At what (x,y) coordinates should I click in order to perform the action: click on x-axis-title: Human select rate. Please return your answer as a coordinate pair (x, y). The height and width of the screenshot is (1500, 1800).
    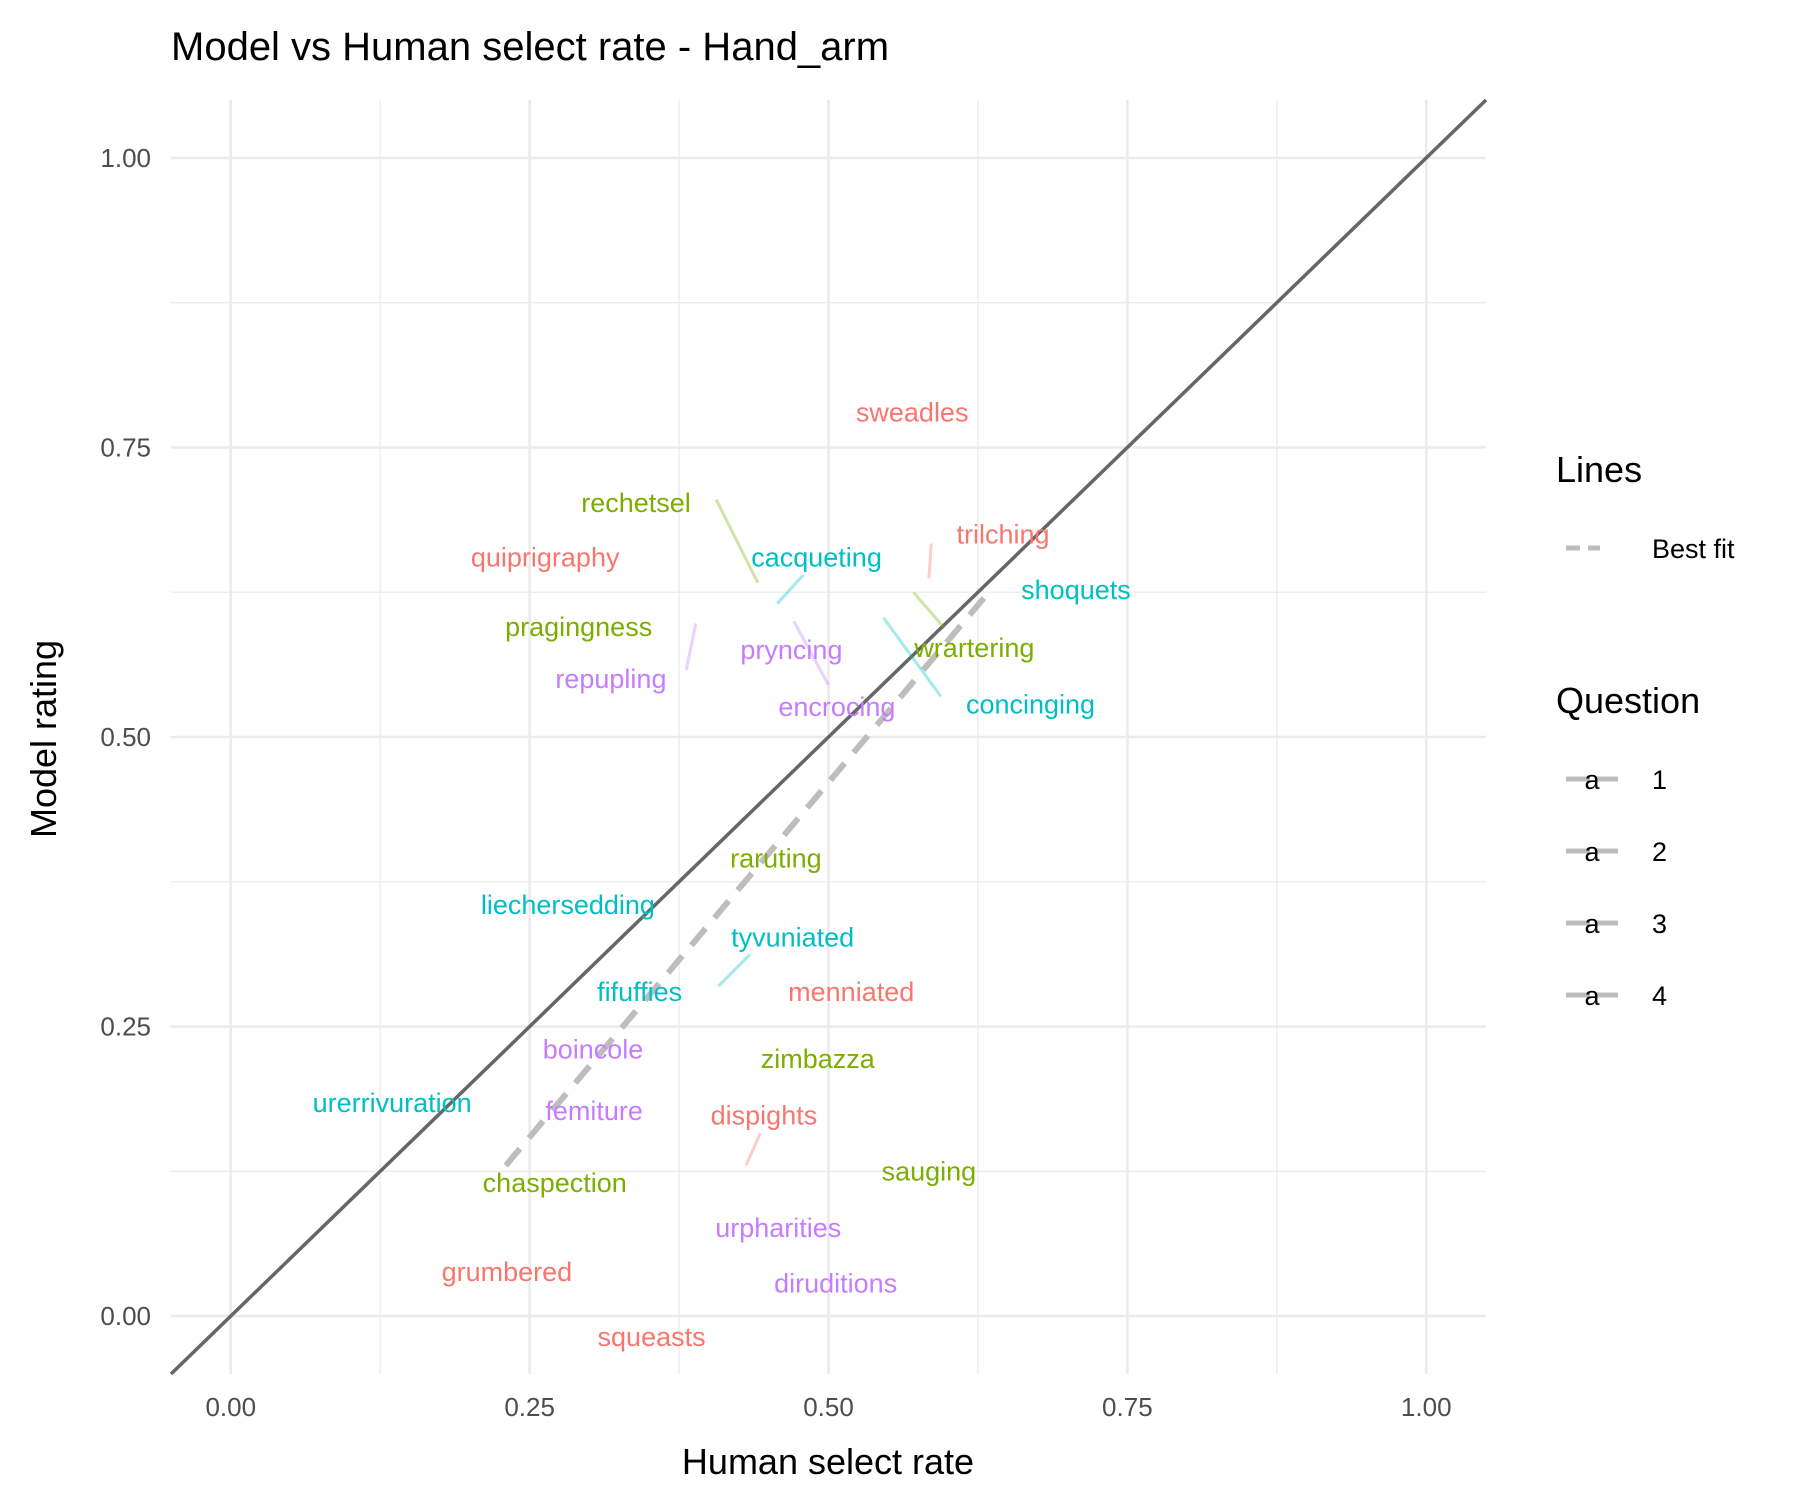
    Looking at the image, I should click on (828, 1461).